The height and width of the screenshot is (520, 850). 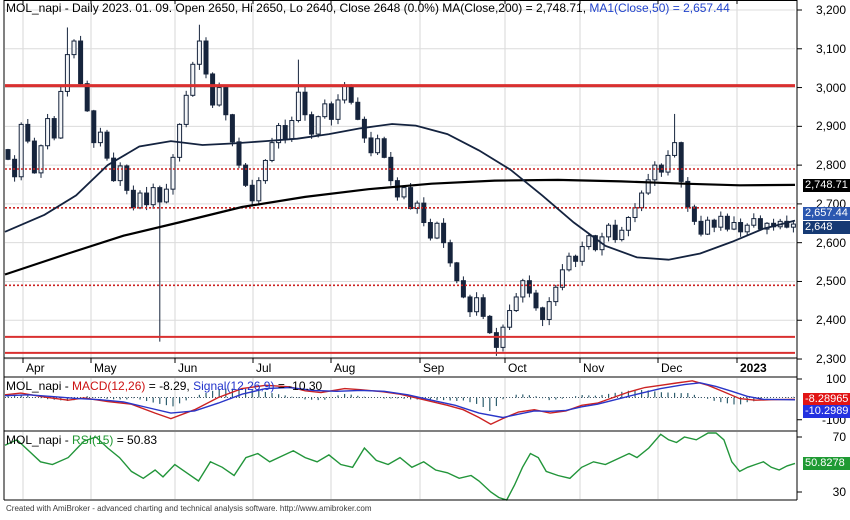 What do you see at coordinates (345, 368) in the screenshot?
I see `x-axis-month-label: Aug` at bounding box center [345, 368].